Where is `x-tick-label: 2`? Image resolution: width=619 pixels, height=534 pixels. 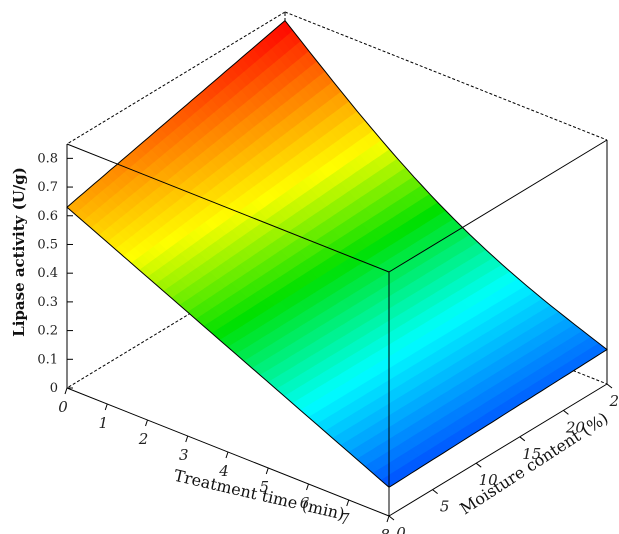 x-tick-label: 2 is located at coordinates (143, 439).